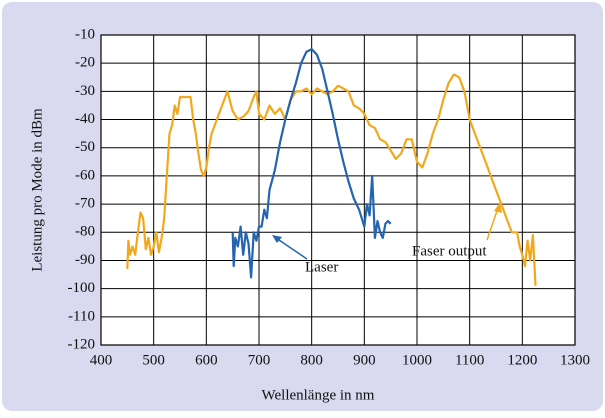 The height and width of the screenshot is (418, 605). What do you see at coordinates (575, 360) in the screenshot?
I see `x-tick-label: 1300` at bounding box center [575, 360].